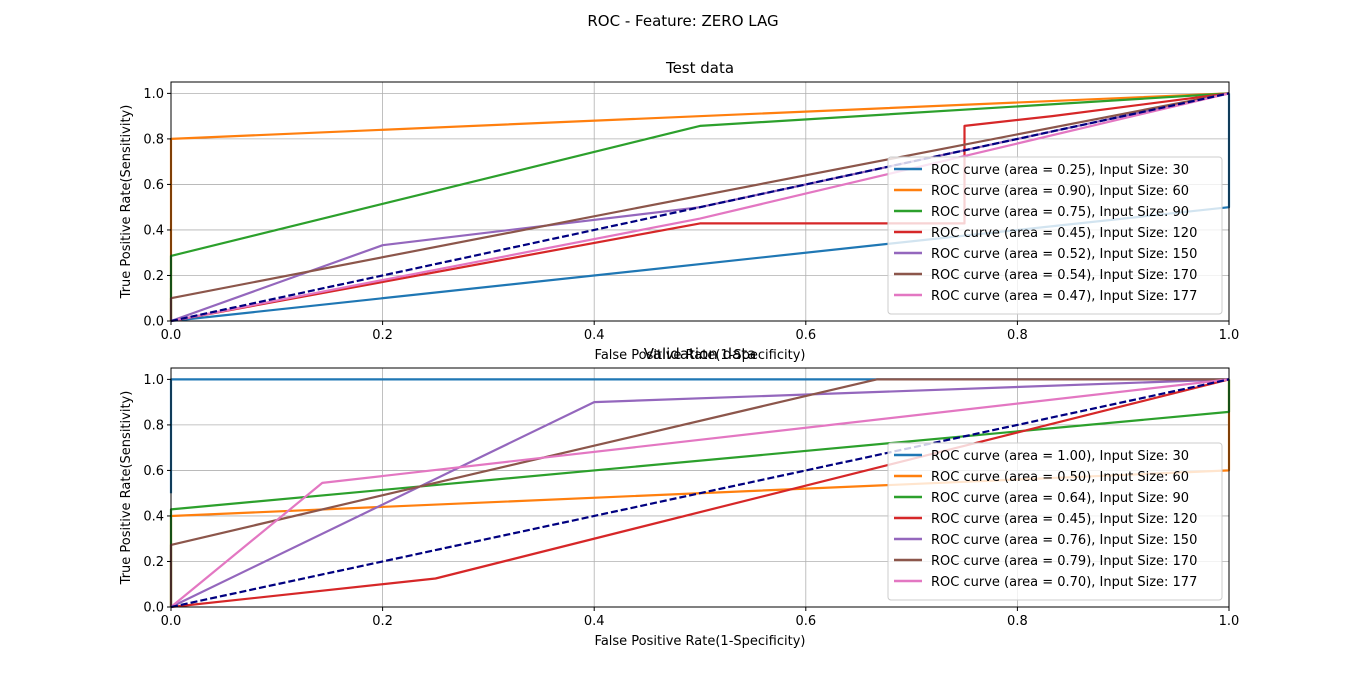 The height and width of the screenshot is (681, 1366). What do you see at coordinates (1060, 456) in the screenshot?
I see `legend-label: ROC curve (area = 1.00), Input Size: 30` at bounding box center [1060, 456].